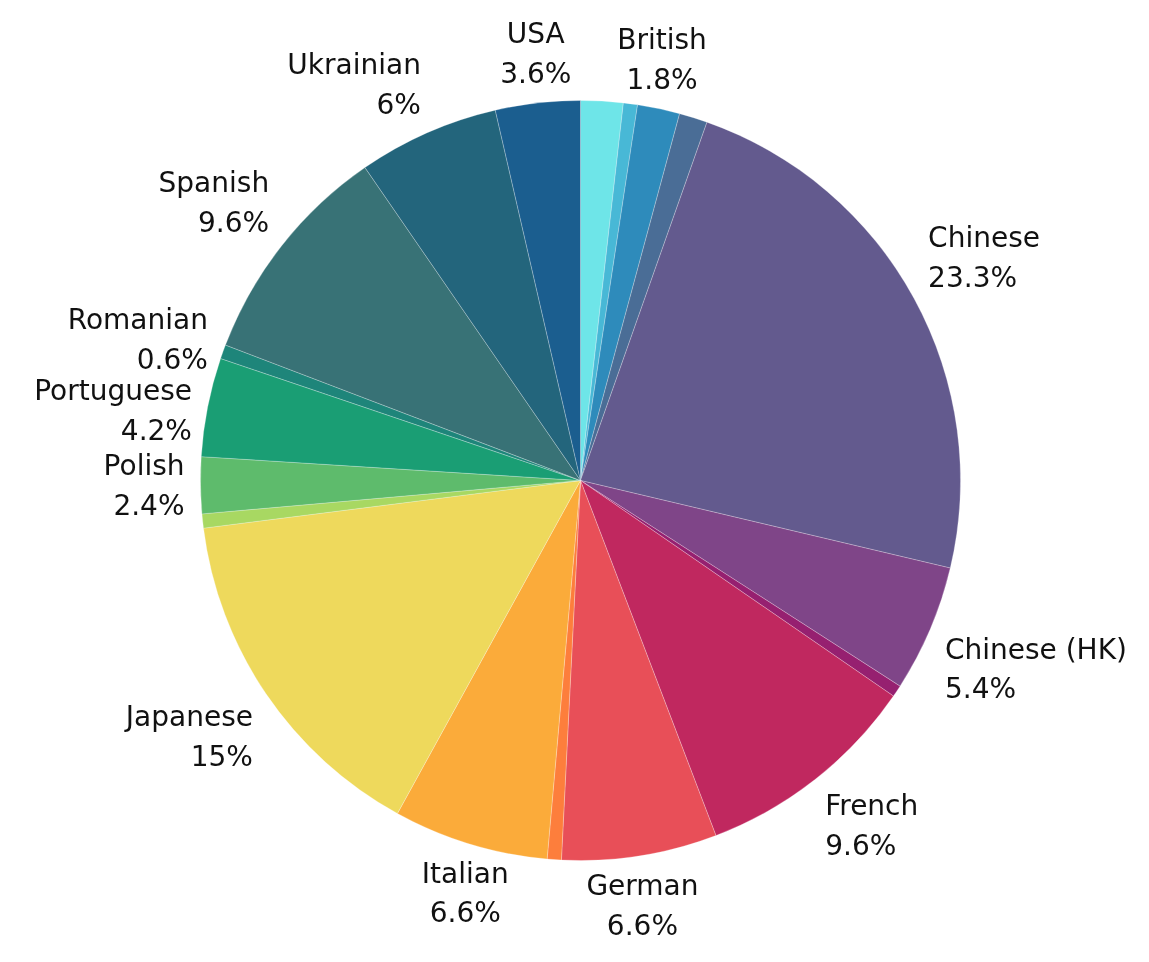  What do you see at coordinates (465, 873) in the screenshot?
I see `slice-label: Italian` at bounding box center [465, 873].